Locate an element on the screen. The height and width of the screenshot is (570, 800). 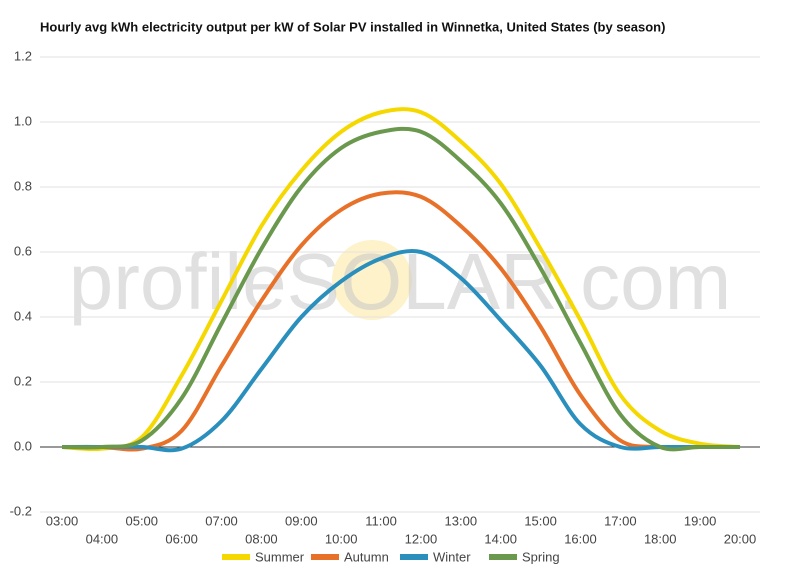
x-tick-label: 15:00 is located at coordinates (540, 520).